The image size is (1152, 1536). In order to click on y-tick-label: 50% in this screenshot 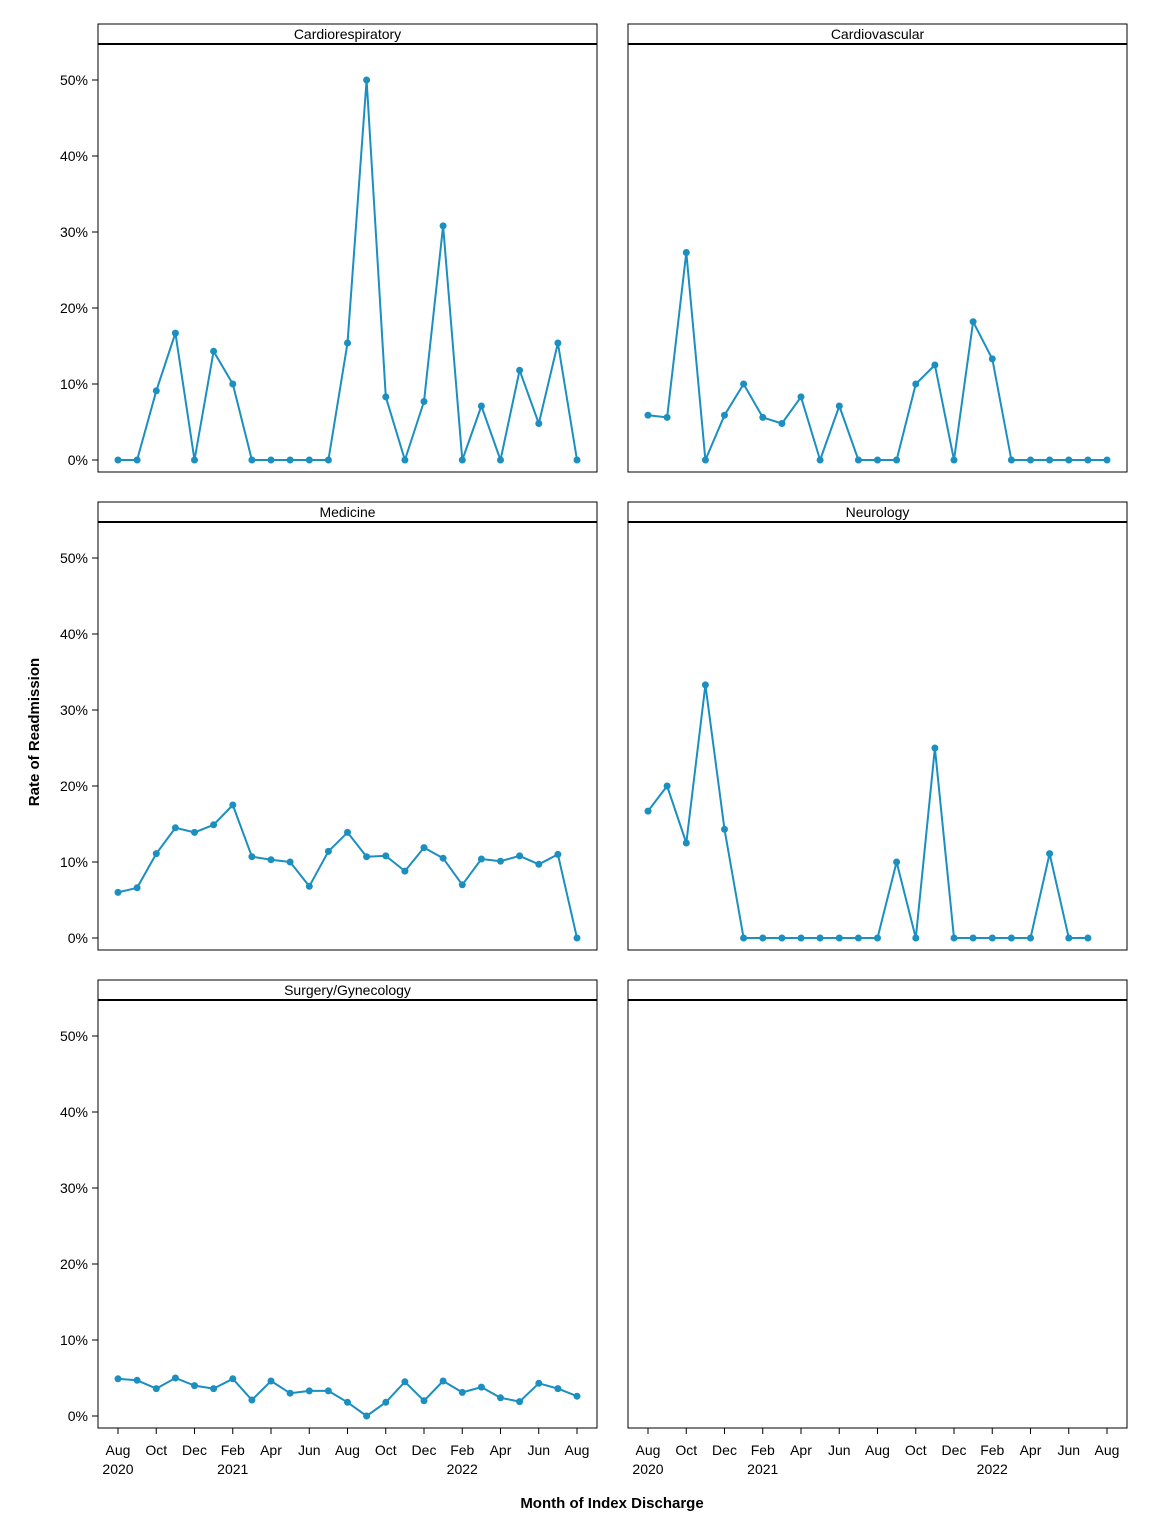, I will do `click(74, 80)`.